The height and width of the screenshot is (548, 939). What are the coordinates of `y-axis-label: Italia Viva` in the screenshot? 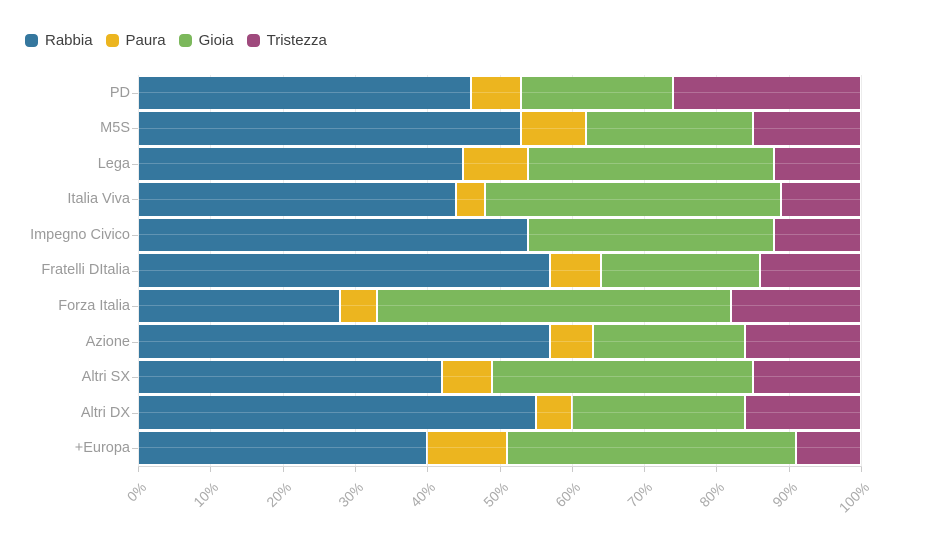 It's located at (98, 199).